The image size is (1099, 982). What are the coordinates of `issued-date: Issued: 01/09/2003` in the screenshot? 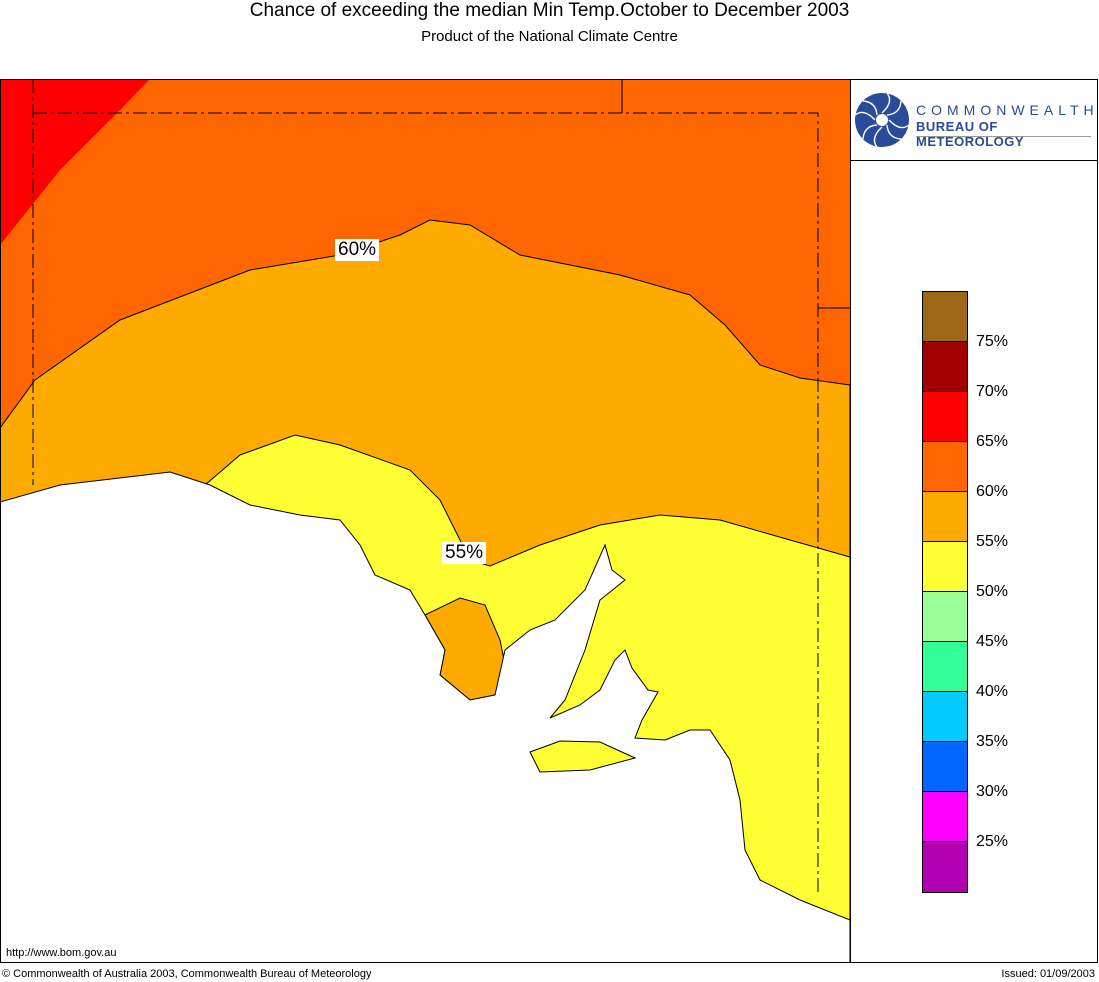 It's located at (1048, 974).